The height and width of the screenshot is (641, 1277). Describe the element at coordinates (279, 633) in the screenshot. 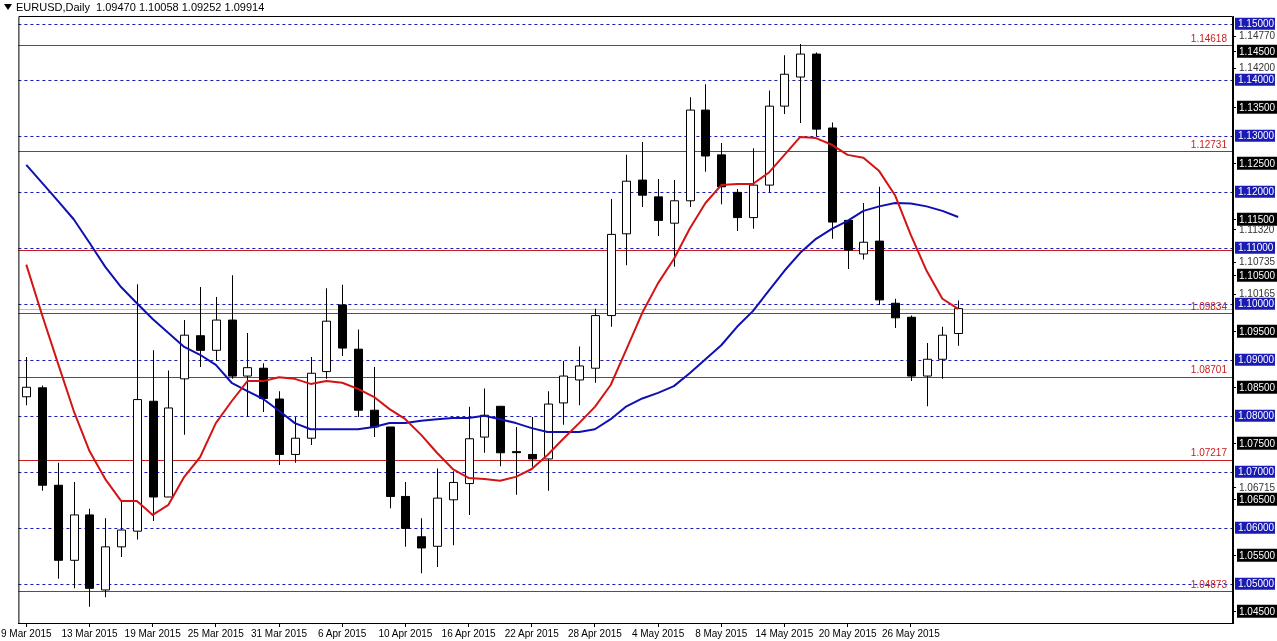

I see `x-tick-label: 31 Mar 2015` at that location.